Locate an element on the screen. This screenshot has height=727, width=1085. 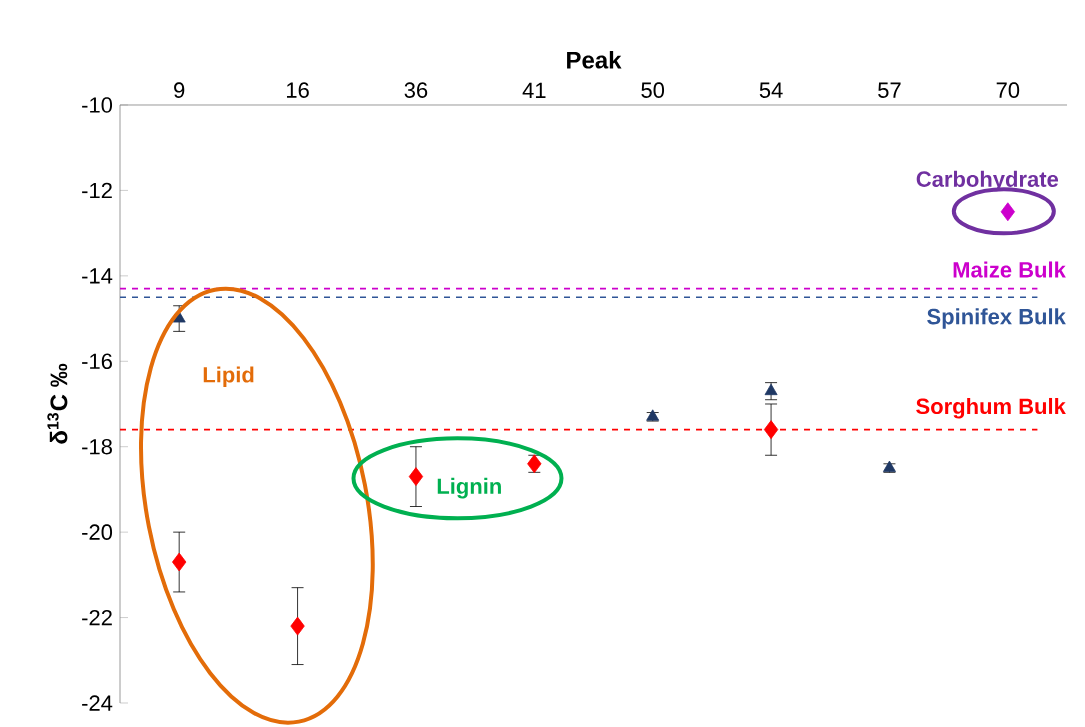
y-tick-label: -12 is located at coordinates (97, 190).